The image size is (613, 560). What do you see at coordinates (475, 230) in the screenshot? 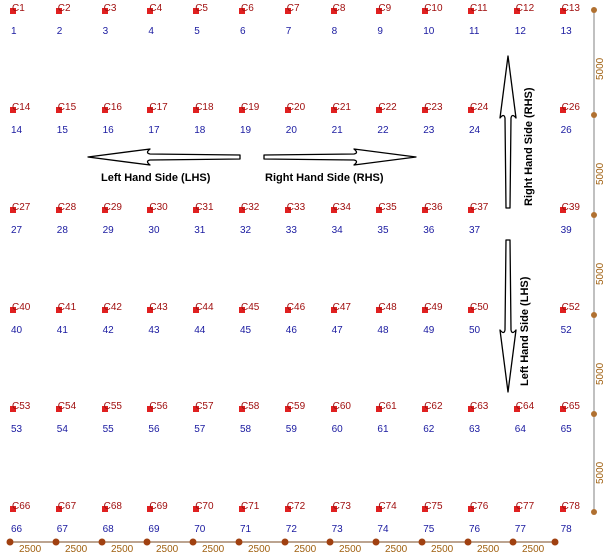
I see `node-number: 37` at bounding box center [475, 230].